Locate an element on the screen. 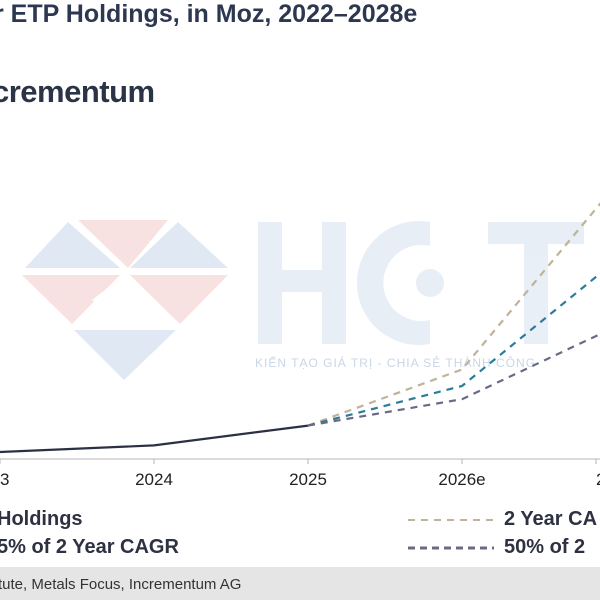 This screenshot has height=600, width=600. x-tick-label: 23 is located at coordinates (4, 479).